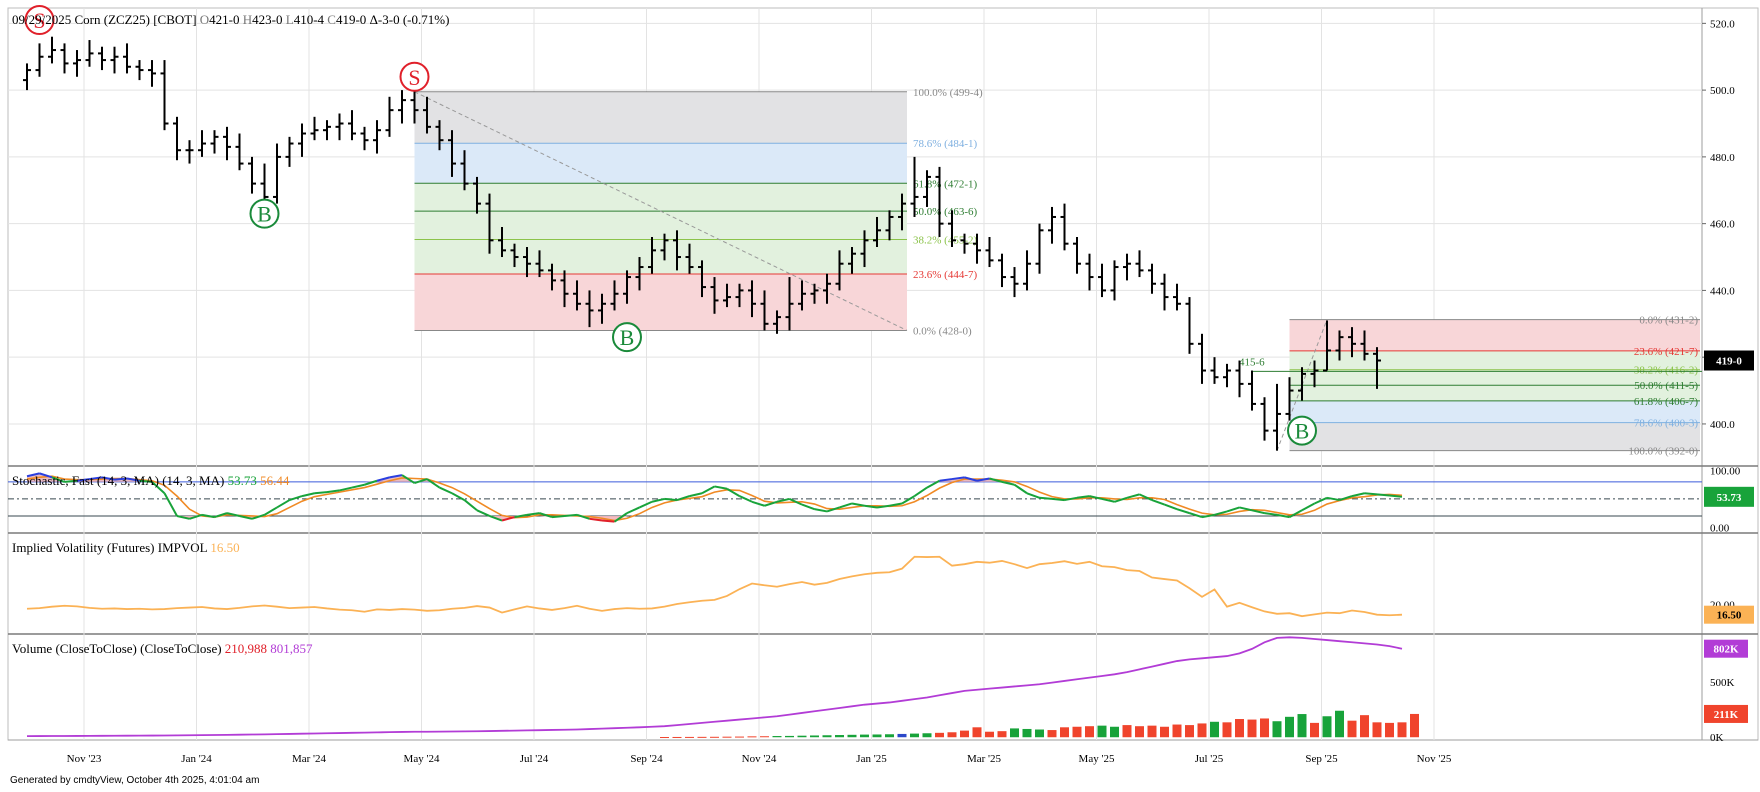 The image size is (1760, 792). Describe the element at coordinates (1209, 759) in the screenshot. I see `x-tick-label: Jul '25` at that location.